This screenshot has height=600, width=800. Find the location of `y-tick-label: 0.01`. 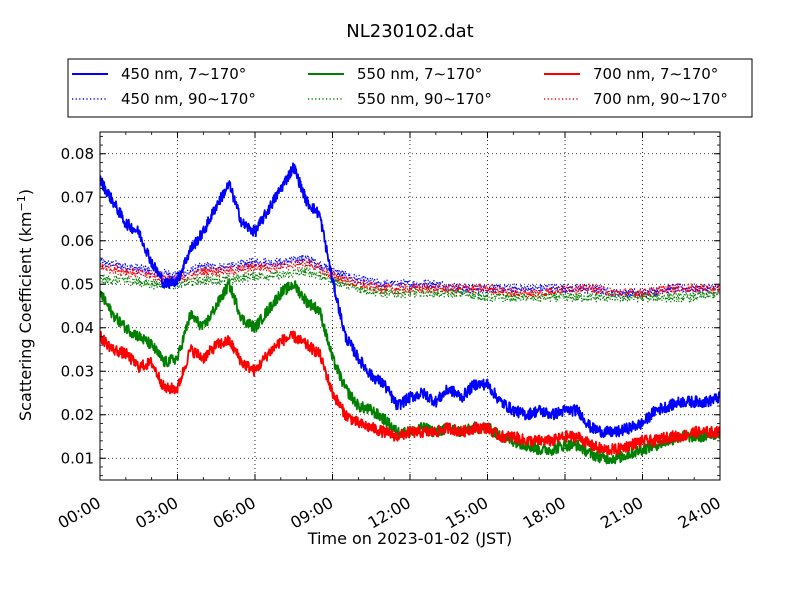

y-tick-label: 0.01 is located at coordinates (77, 458).